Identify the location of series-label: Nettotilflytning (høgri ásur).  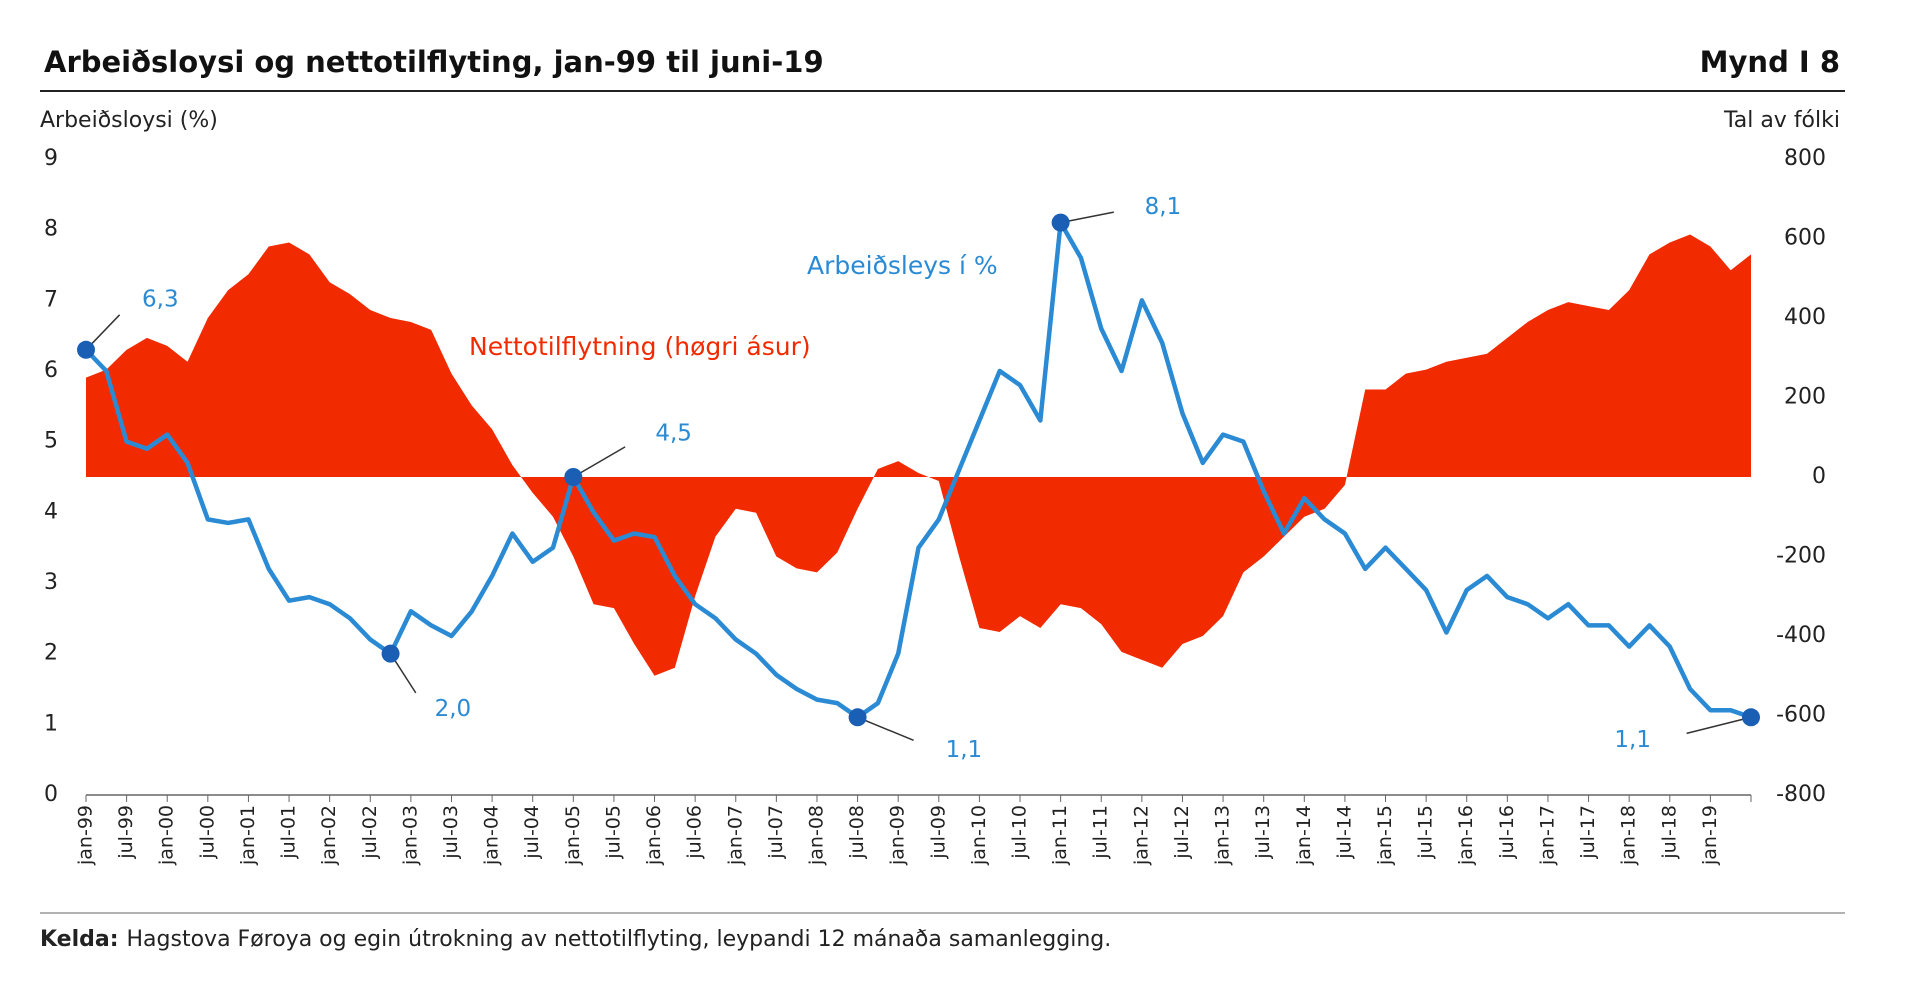
(640, 346).